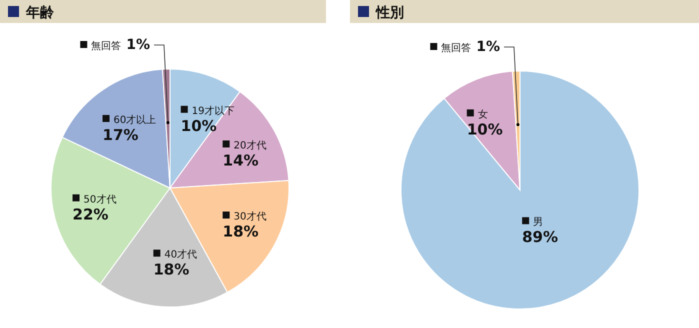 This screenshot has height=328, width=699. What do you see at coordinates (250, 145) in the screenshot?
I see `slice-label: 20才代` at bounding box center [250, 145].